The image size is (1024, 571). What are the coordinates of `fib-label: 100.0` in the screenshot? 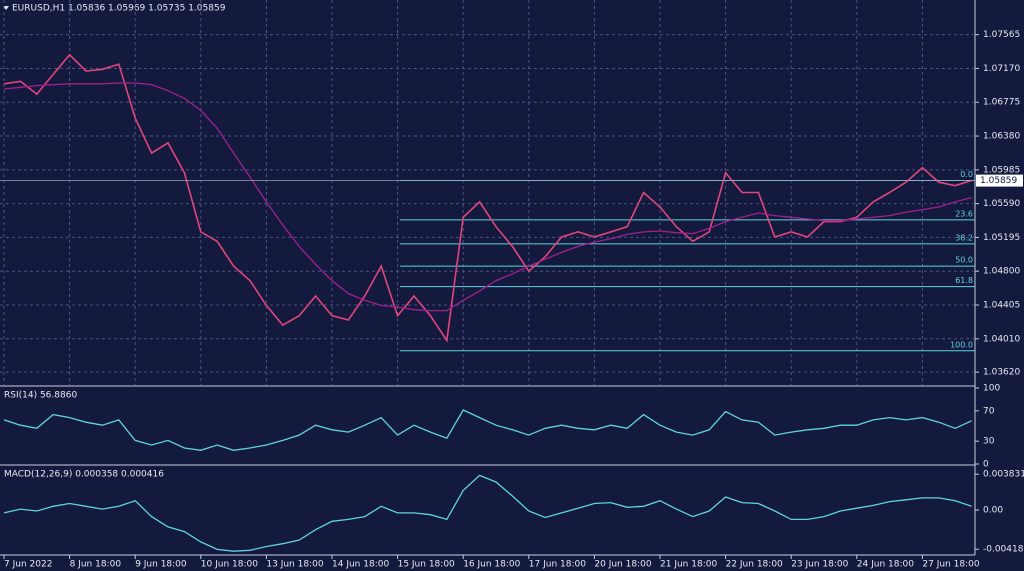 It's located at (961, 344).